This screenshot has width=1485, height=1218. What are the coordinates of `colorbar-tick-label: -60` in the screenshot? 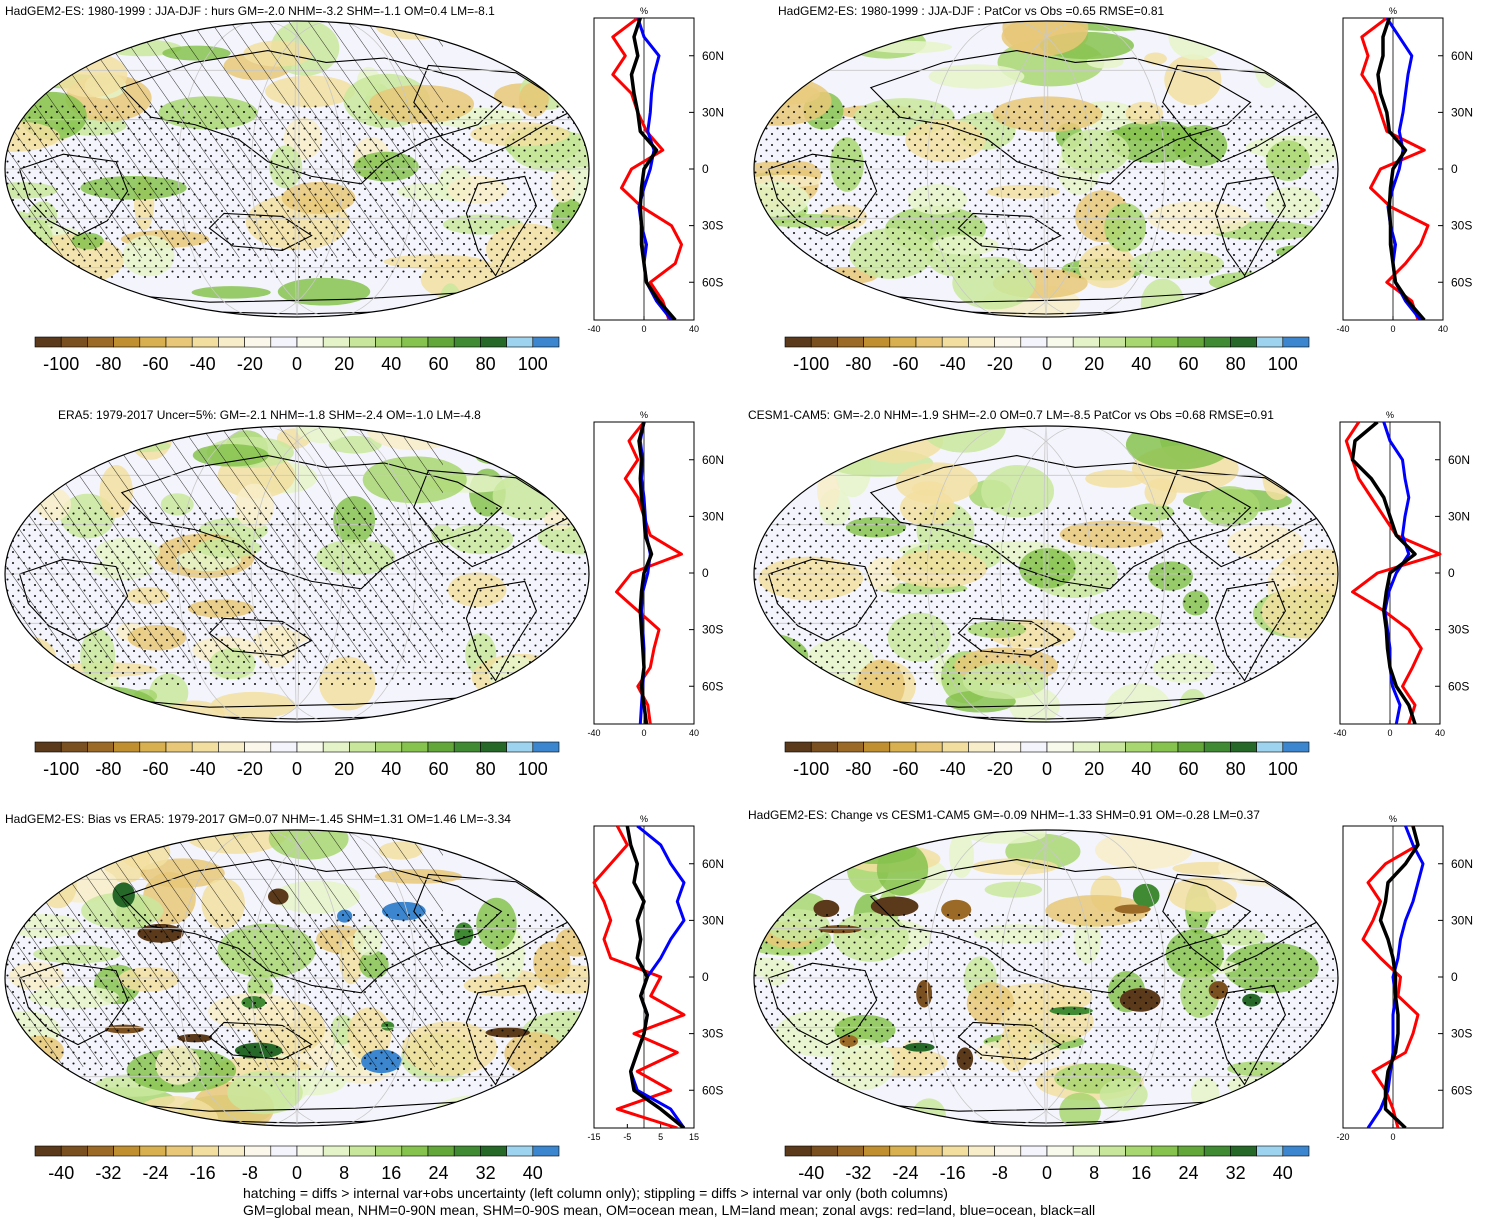 It's located at (156, 364).